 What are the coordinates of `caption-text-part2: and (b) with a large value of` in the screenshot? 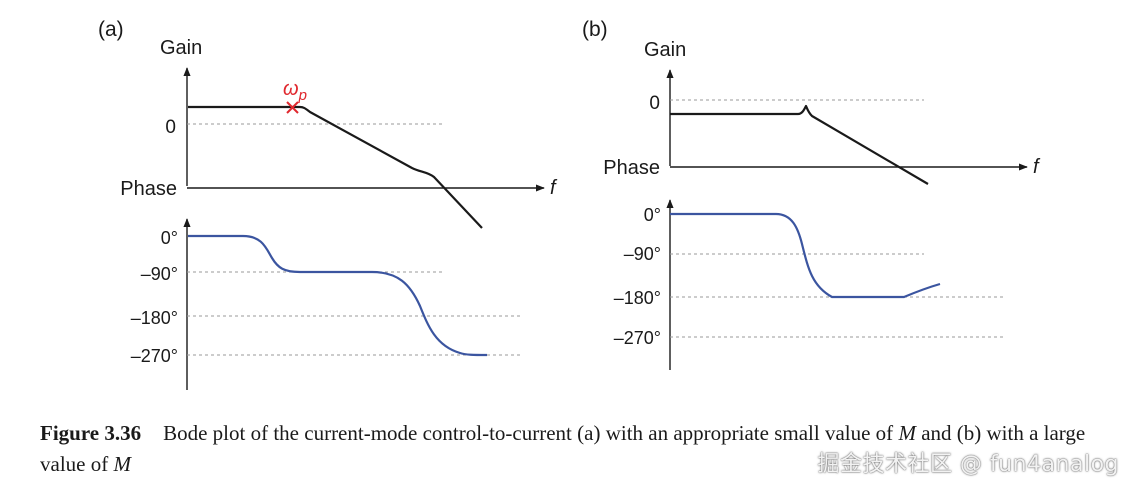 It's located at (563, 448).